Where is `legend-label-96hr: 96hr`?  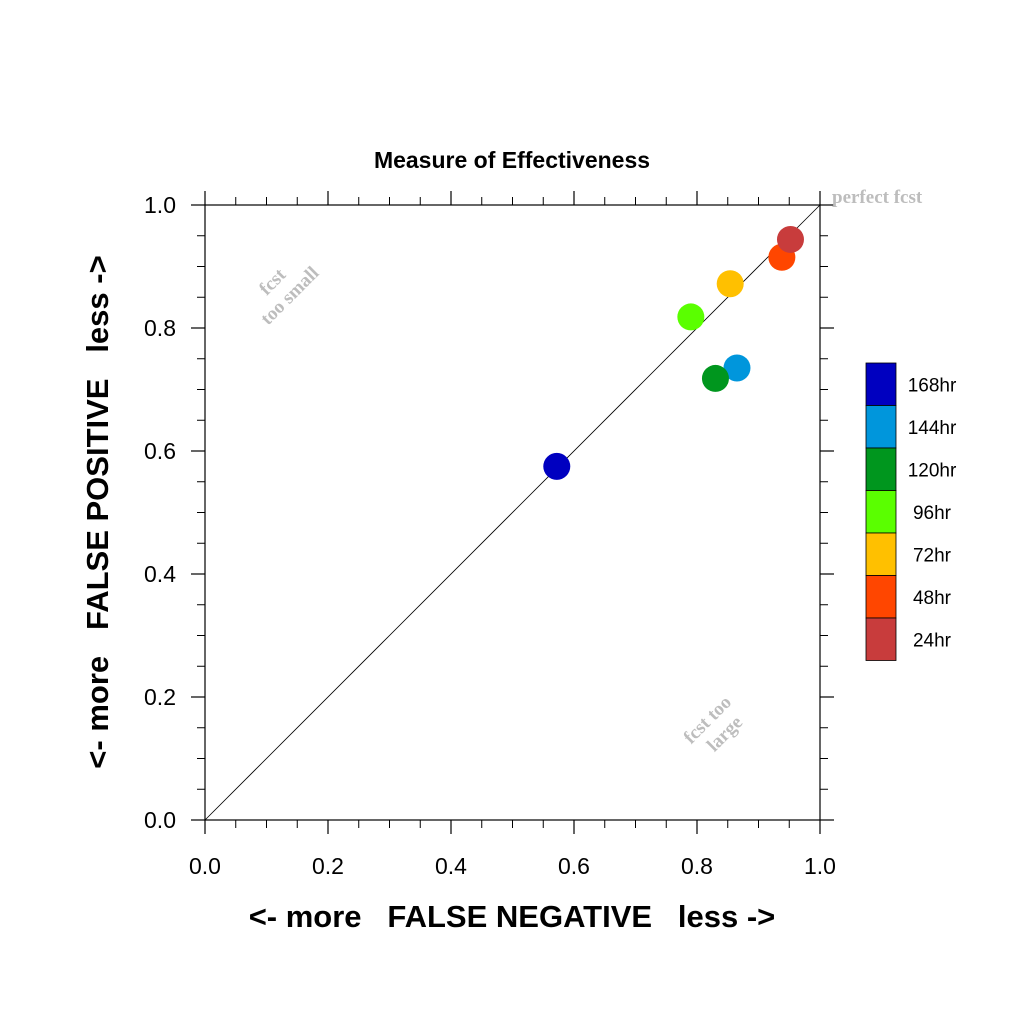 legend-label-96hr: 96hr is located at coordinates (932, 513).